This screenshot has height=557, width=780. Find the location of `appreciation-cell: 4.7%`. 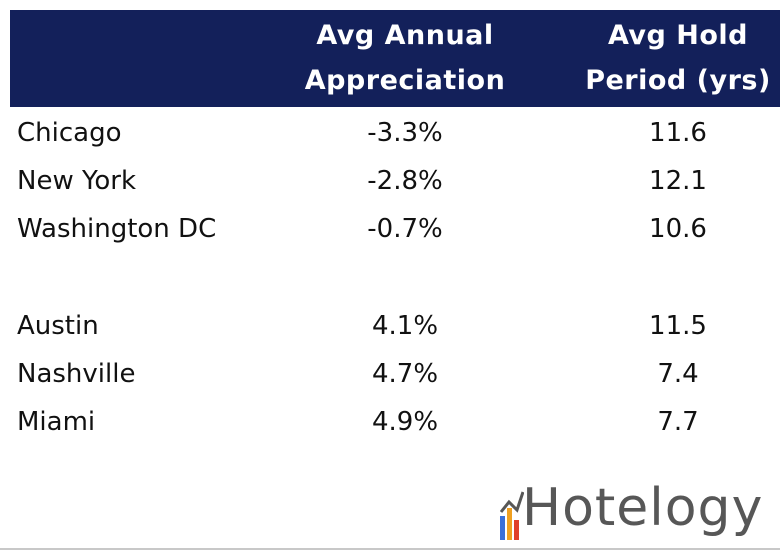

appreciation-cell: 4.7% is located at coordinates (405, 374).